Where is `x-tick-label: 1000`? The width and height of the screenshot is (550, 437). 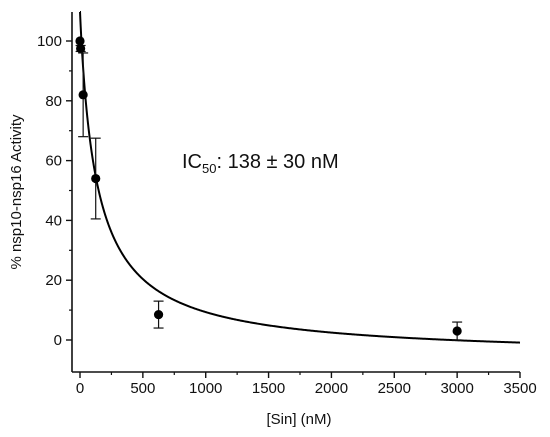
x-tick-label: 1000 is located at coordinates (205, 388).